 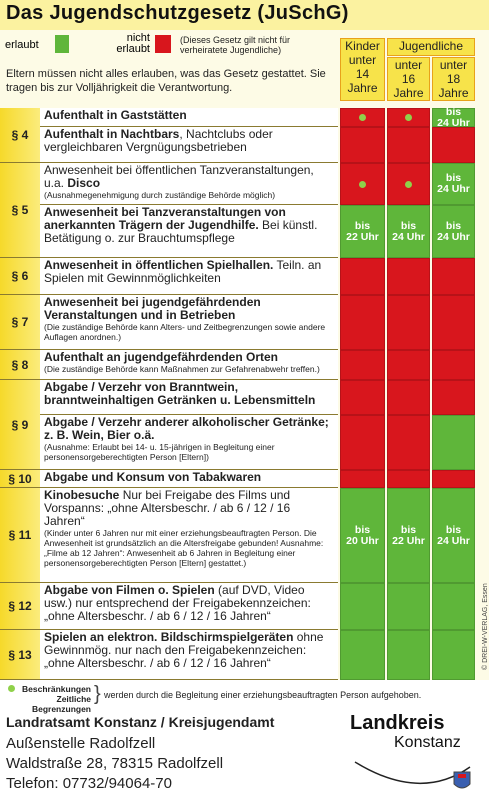 What do you see at coordinates (20, 606) in the screenshot?
I see `section-label: § 12` at bounding box center [20, 606].